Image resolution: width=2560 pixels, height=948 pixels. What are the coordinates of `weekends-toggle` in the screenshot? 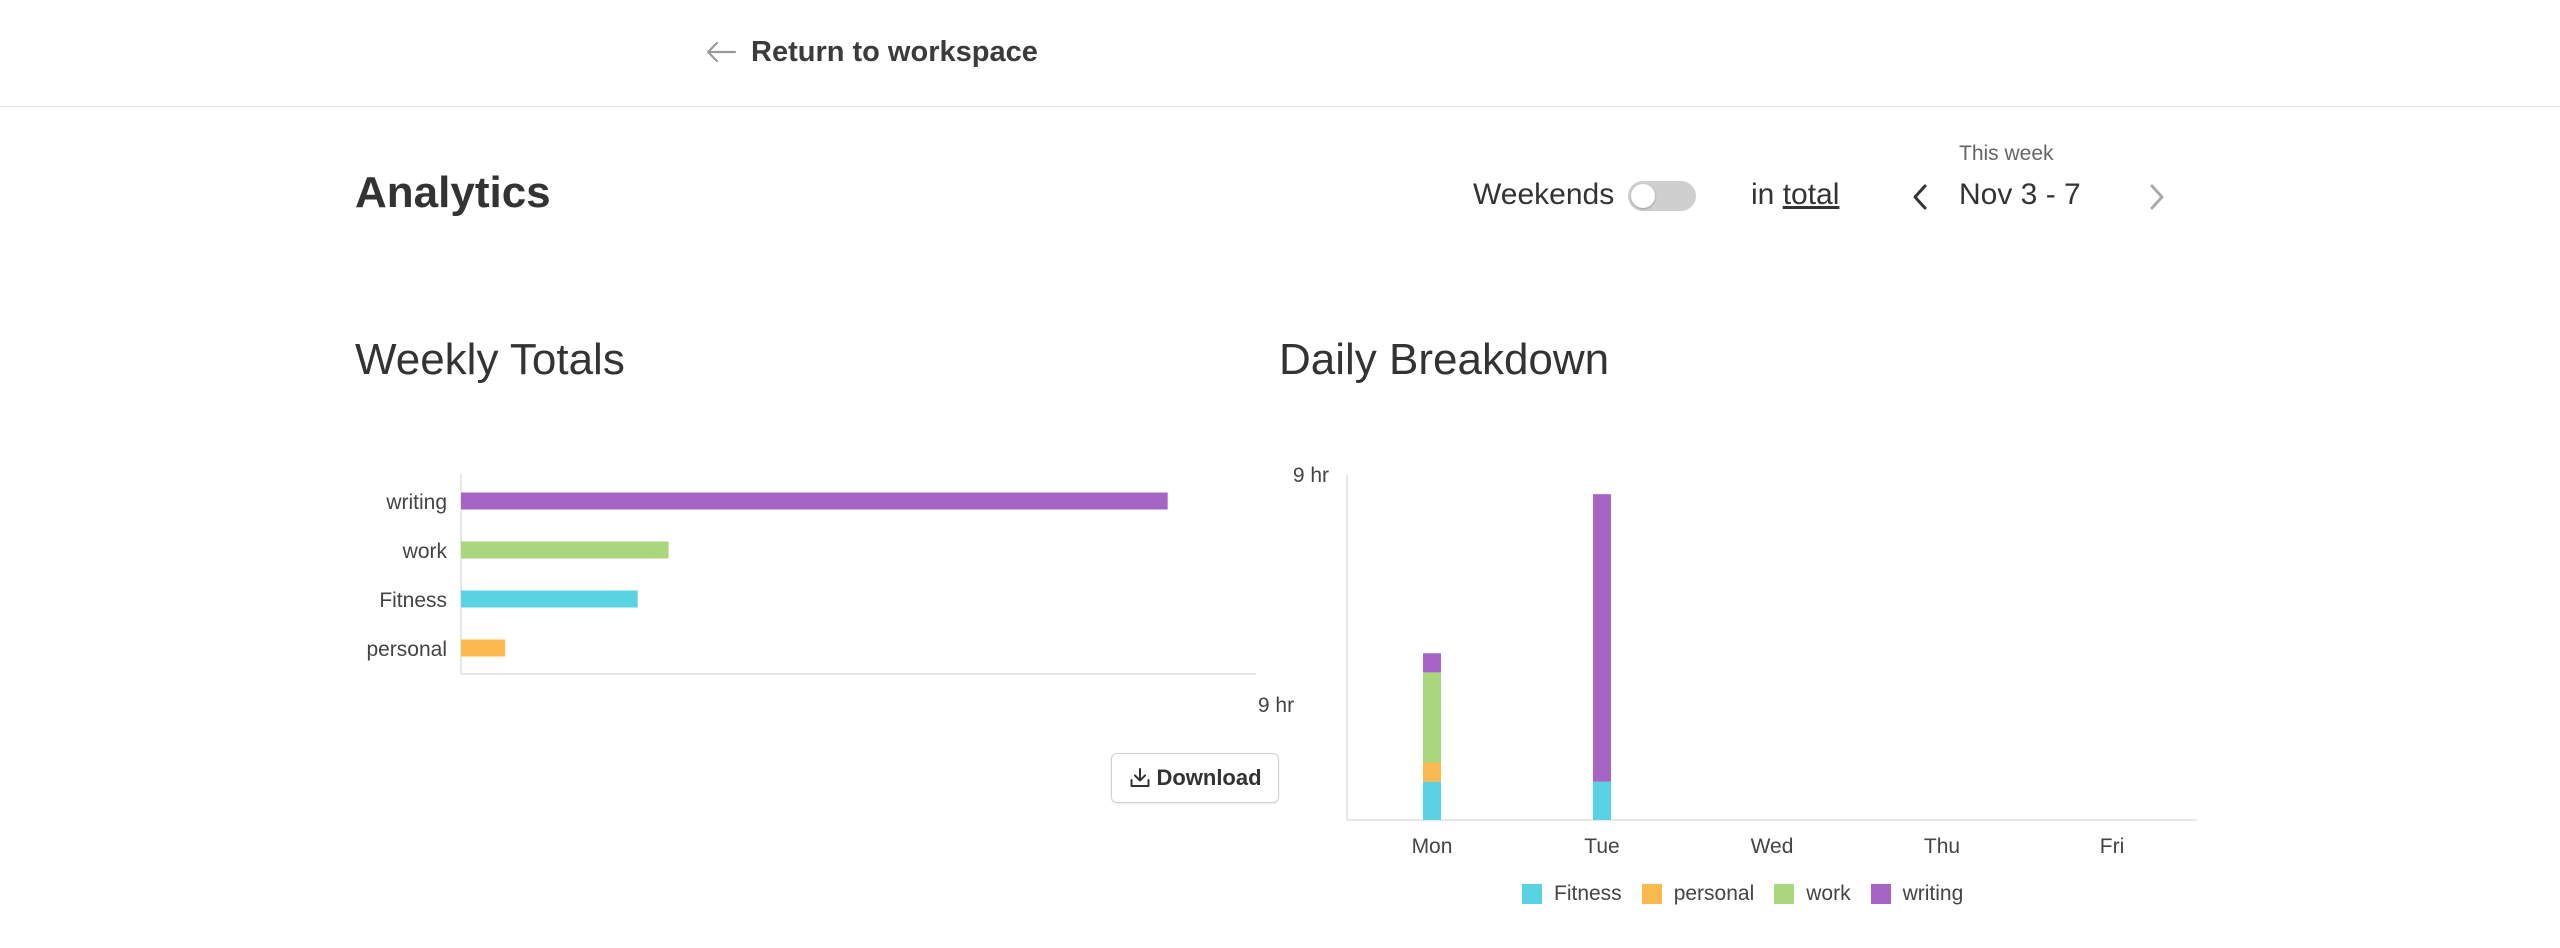 It's located at (1662, 196).